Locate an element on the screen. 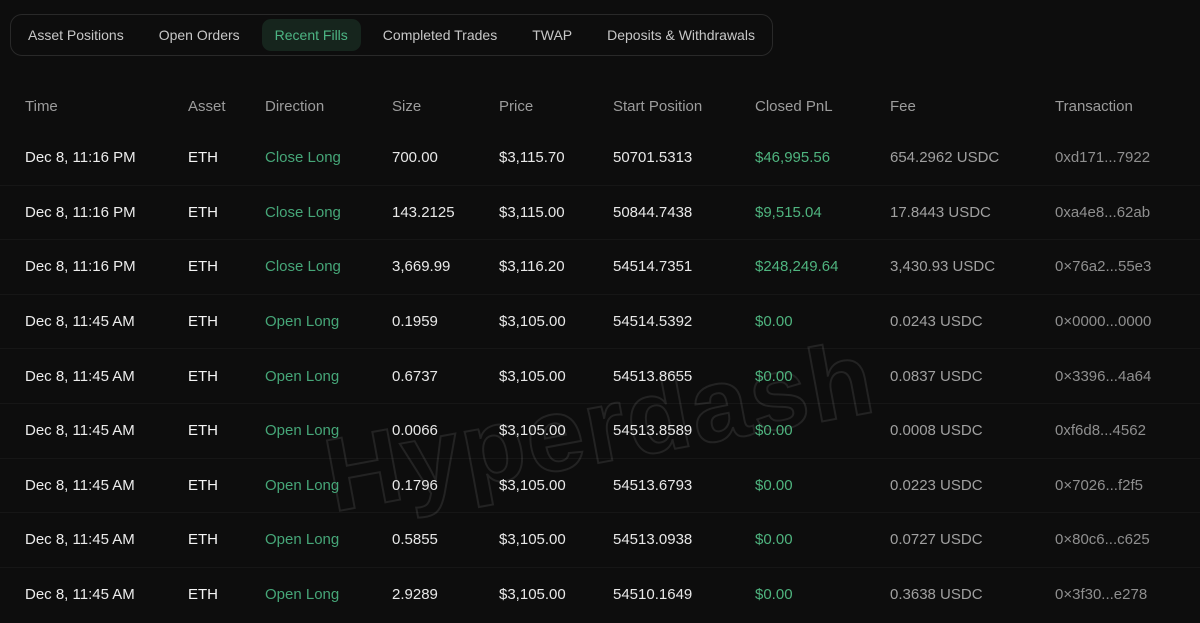  transaction-link: 0×76a2...55e3 is located at coordinates (1103, 267).